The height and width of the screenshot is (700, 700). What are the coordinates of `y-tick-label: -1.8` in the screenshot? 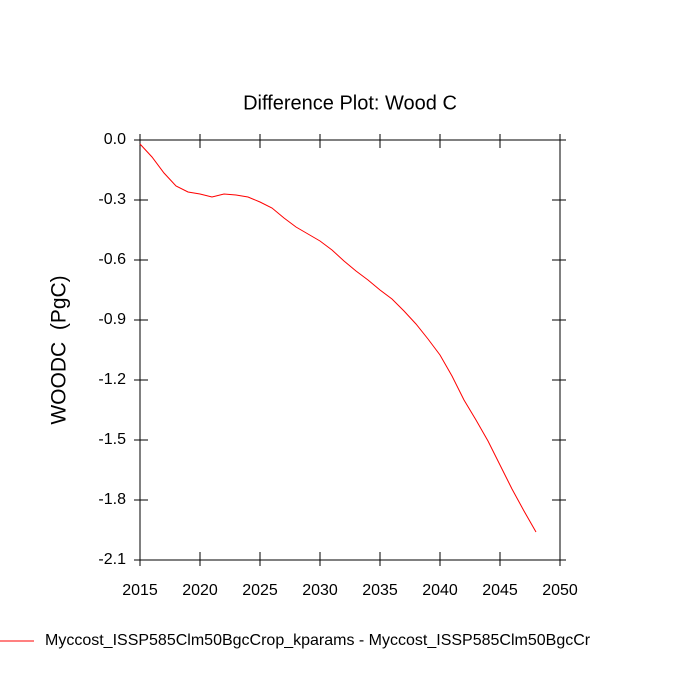 It's located at (112, 499).